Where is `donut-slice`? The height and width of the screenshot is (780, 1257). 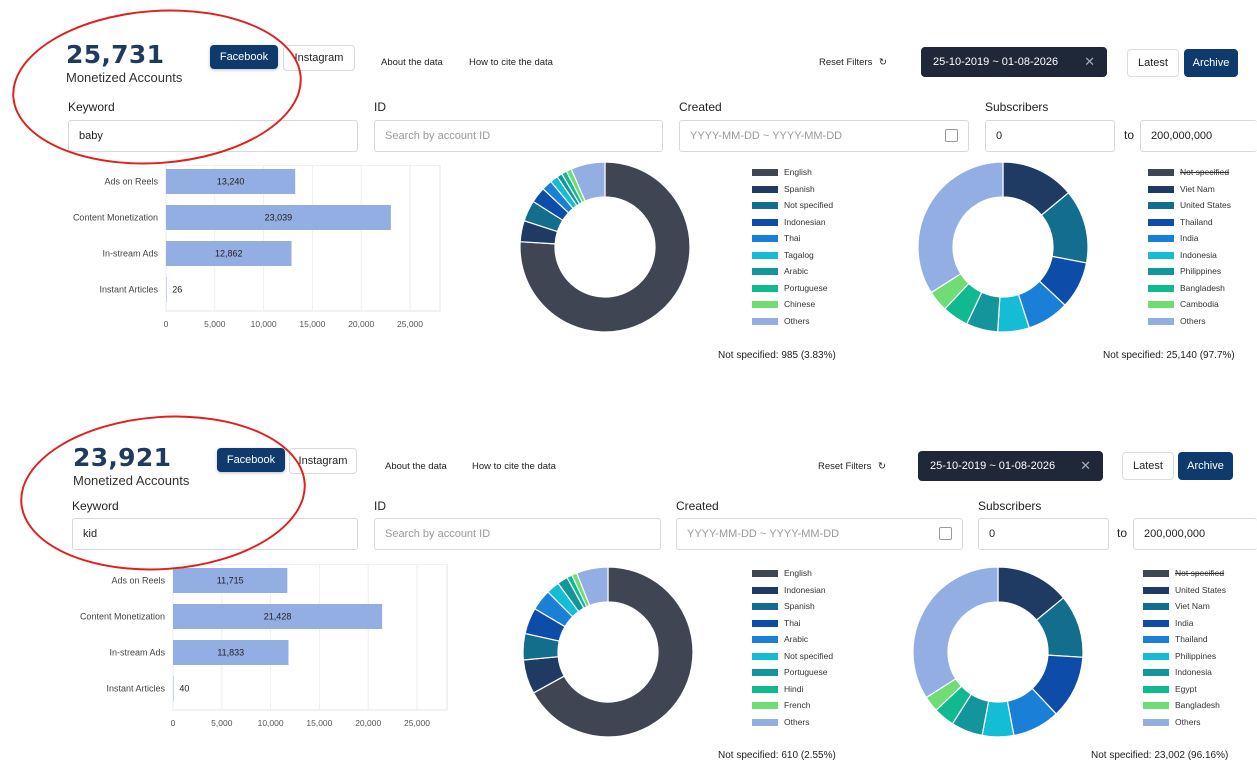
donut-slice is located at coordinates (588, 181).